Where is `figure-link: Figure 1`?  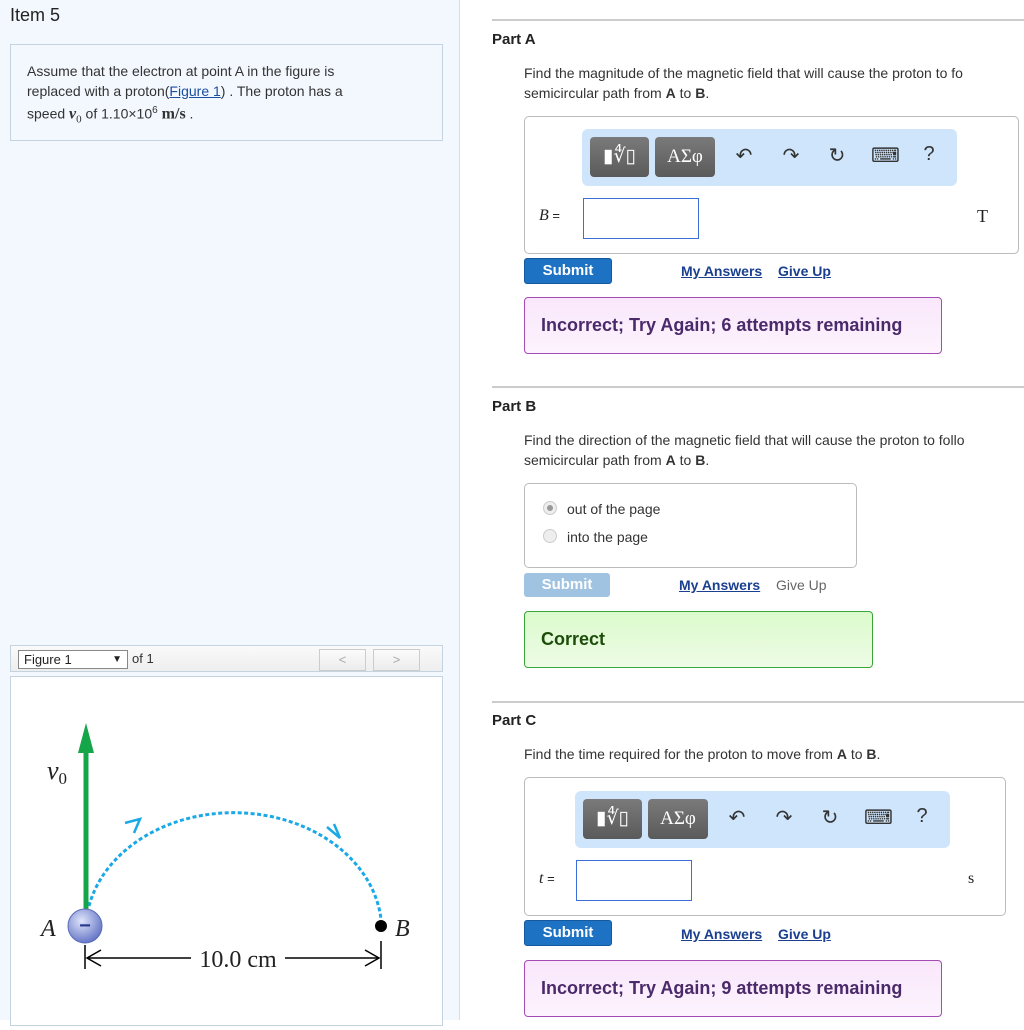
figure-link: Figure 1 is located at coordinates (195, 91).